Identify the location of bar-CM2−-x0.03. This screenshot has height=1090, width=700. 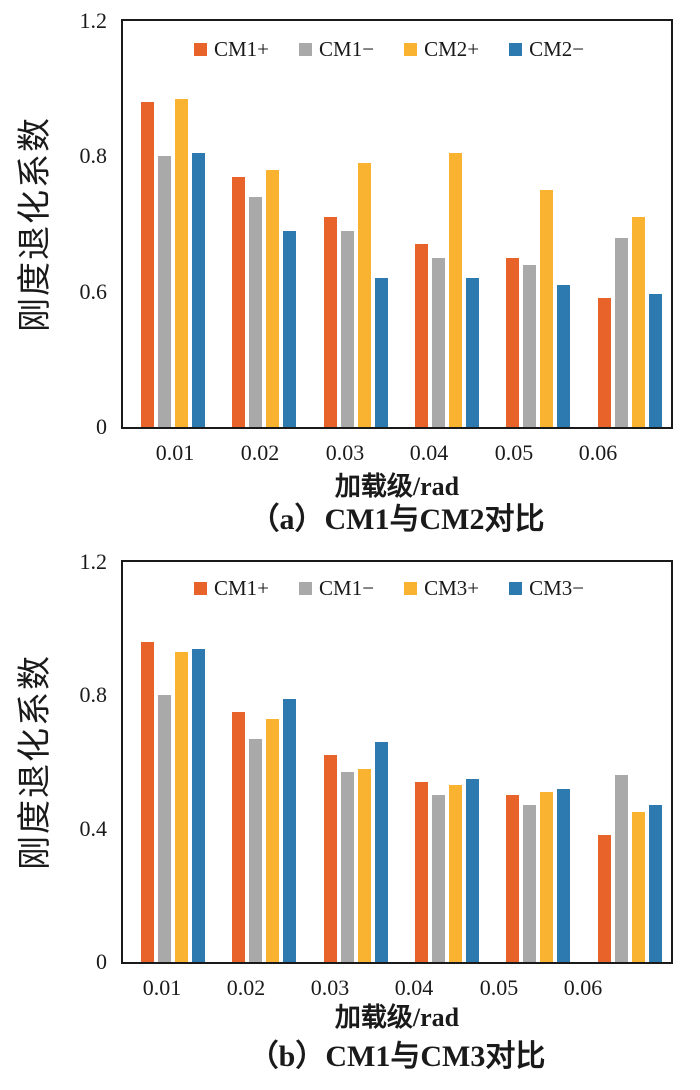
(381, 352).